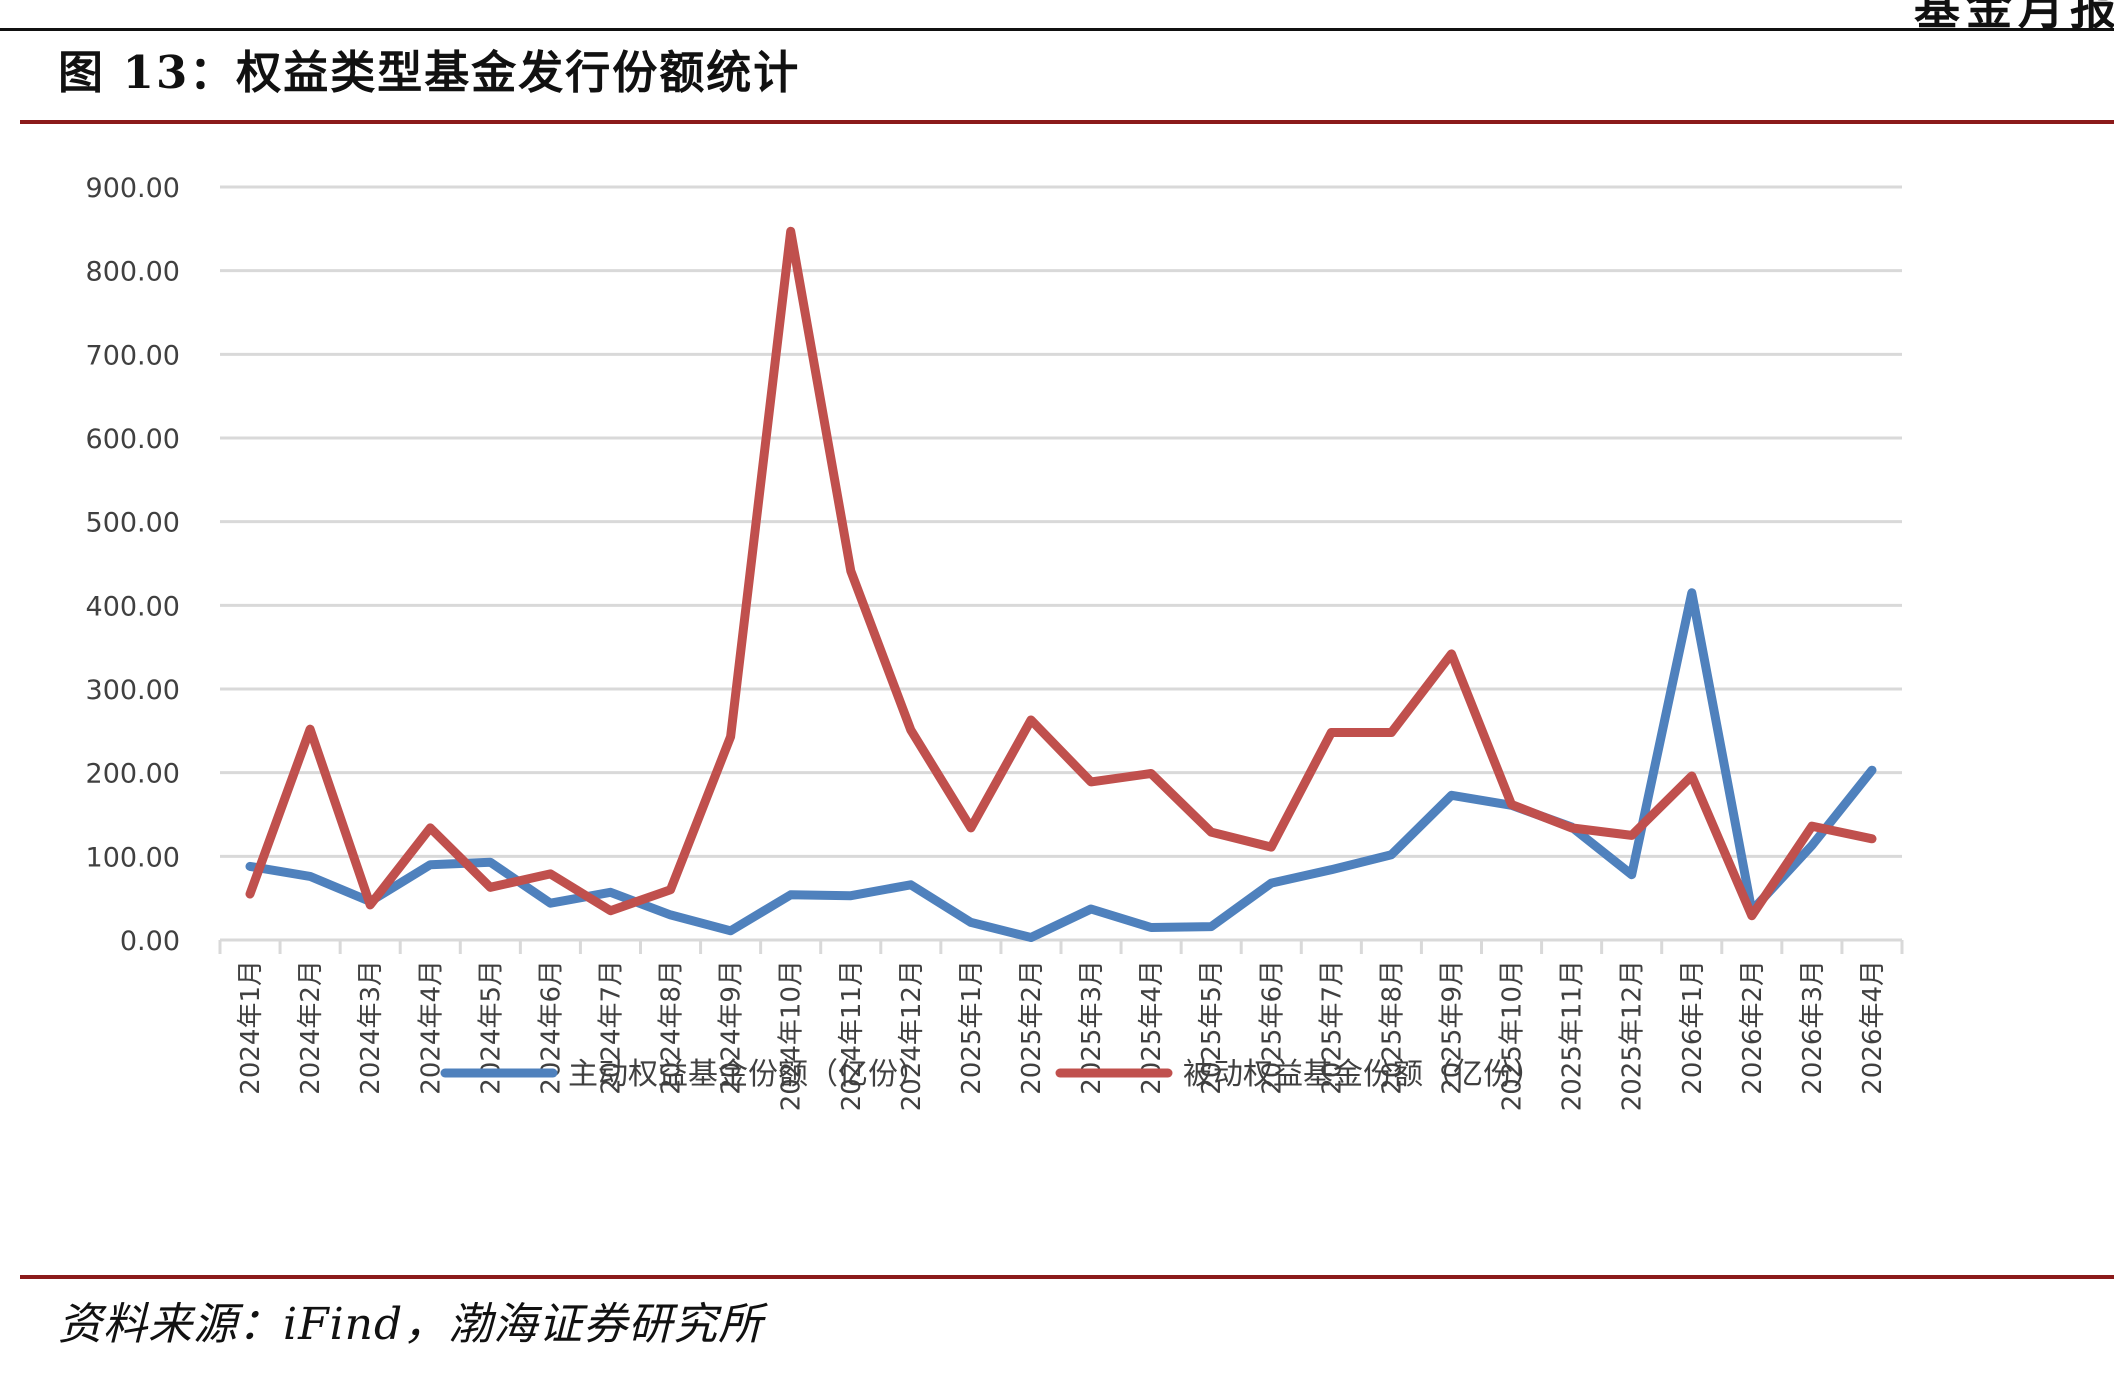  I want to click on y-tick-label: 200.00, so click(133, 774).